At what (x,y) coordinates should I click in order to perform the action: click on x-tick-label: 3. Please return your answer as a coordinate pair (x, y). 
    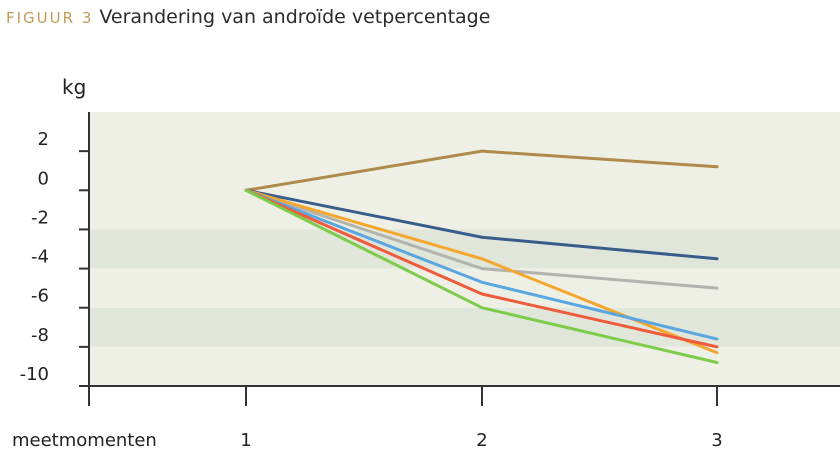
    Looking at the image, I should click on (716, 440).